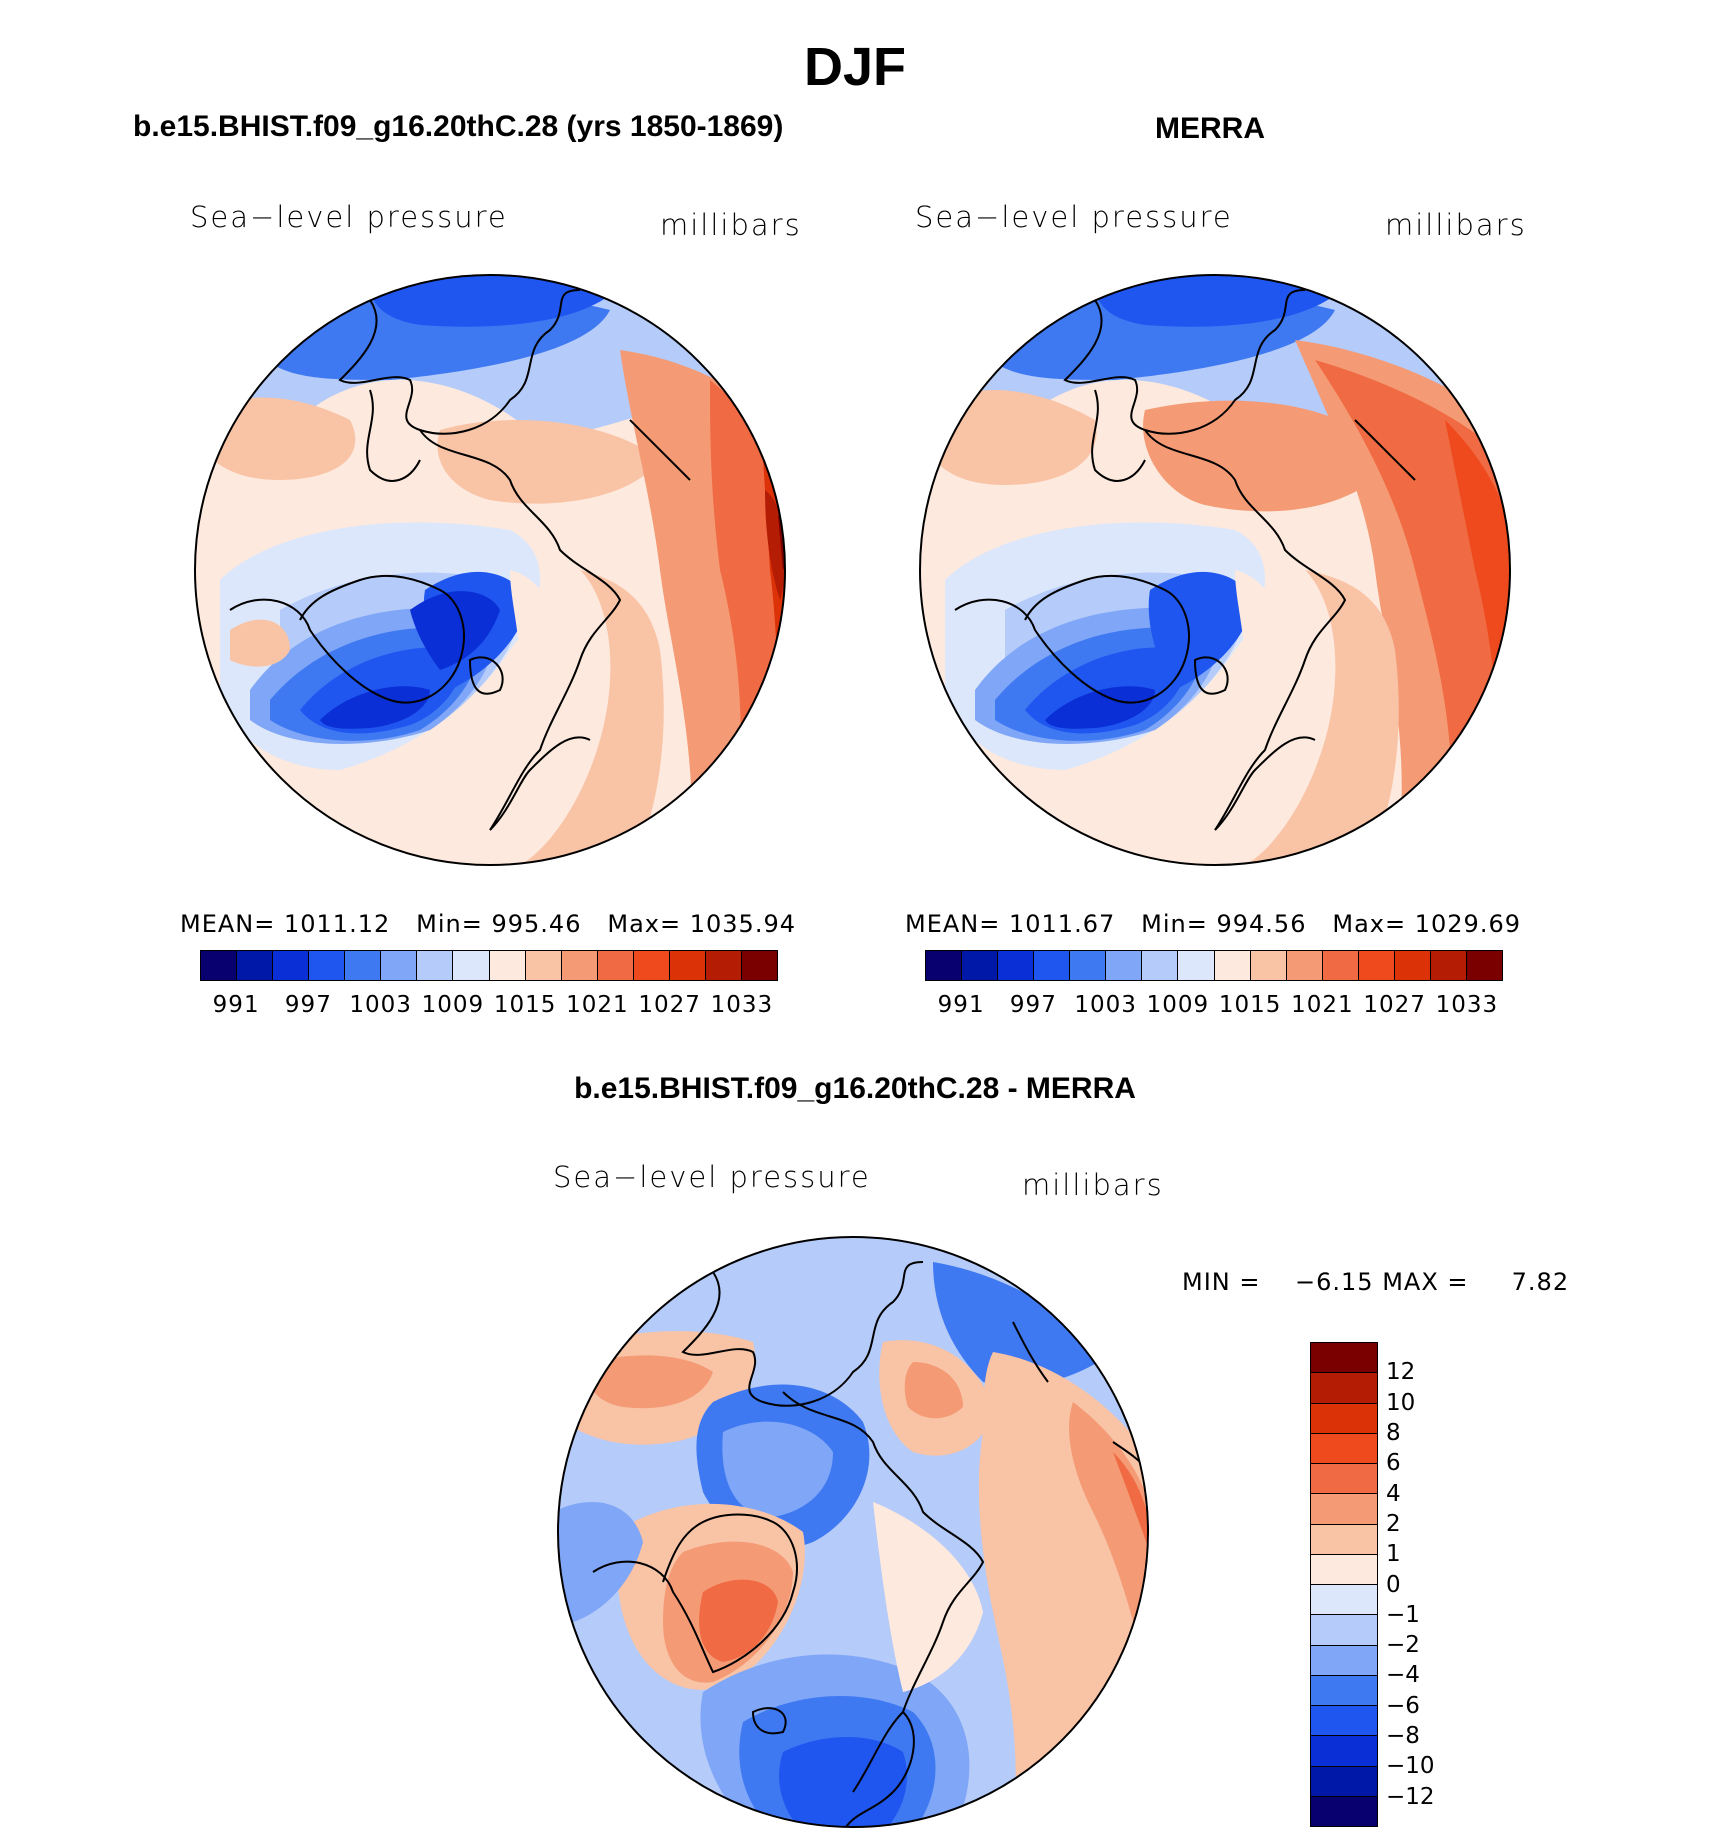 Image resolution: width=1710 pixels, height=1839 pixels. I want to click on colorbar-tick-label: 6, so click(1393, 1463).